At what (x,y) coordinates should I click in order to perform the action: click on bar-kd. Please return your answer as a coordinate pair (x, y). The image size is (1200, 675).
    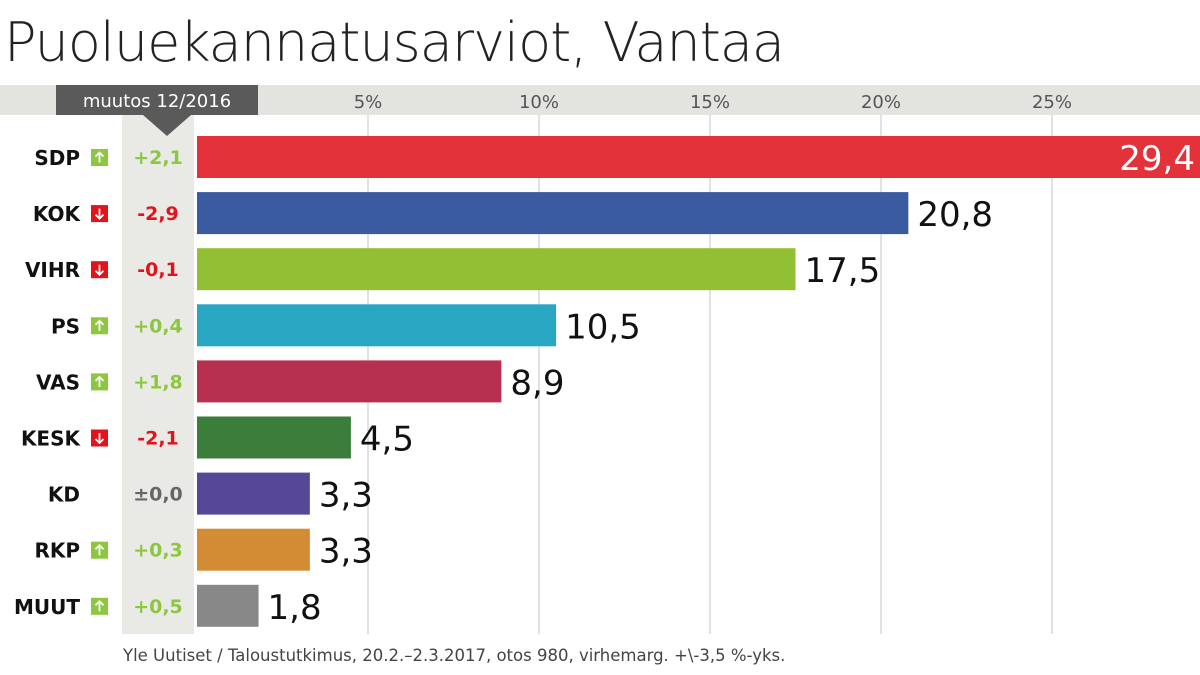
    Looking at the image, I should click on (253, 493).